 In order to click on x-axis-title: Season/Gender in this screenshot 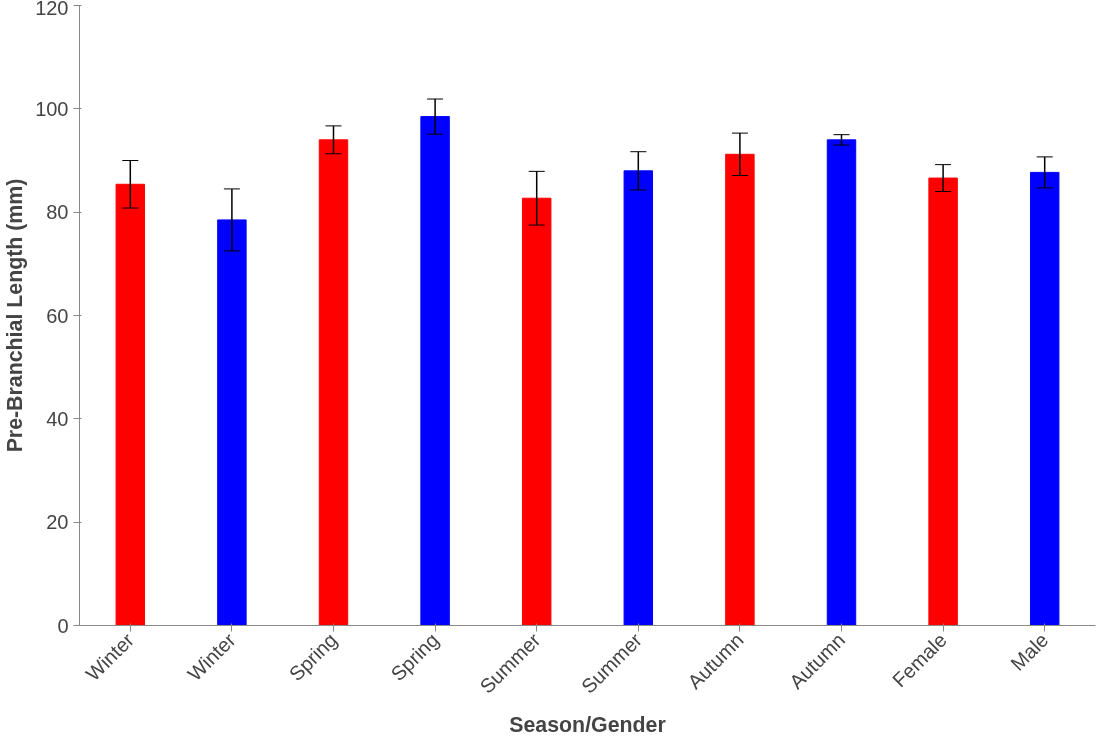, I will do `click(587, 725)`.